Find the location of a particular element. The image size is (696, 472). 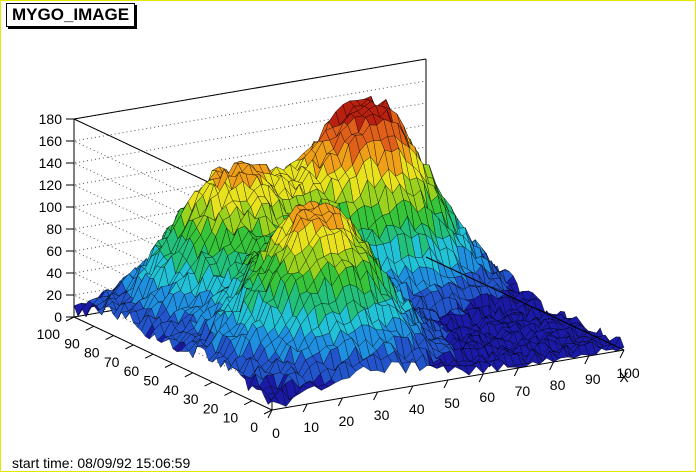

y-tick-label: 80 is located at coordinates (92, 353).